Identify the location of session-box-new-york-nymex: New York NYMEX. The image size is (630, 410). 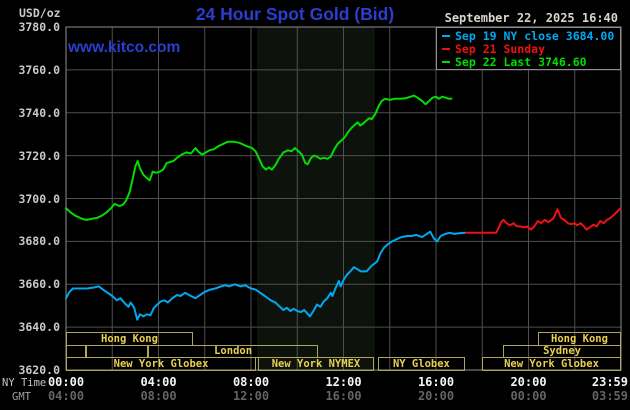
(316, 364).